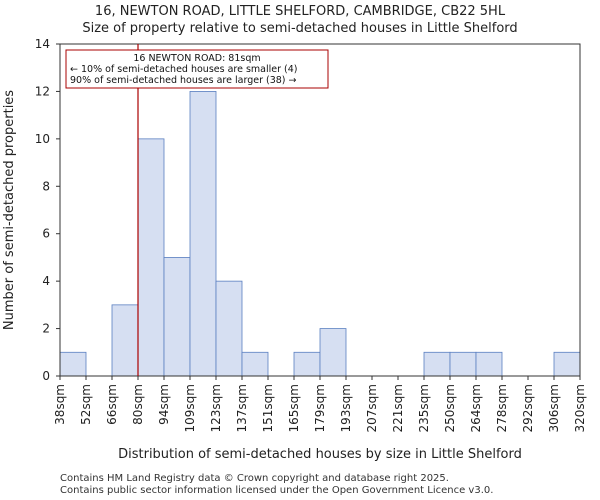 This screenshot has height=500, width=600. What do you see at coordinates (138, 404) in the screenshot?
I see `x-tick-label: 80sqm` at bounding box center [138, 404].